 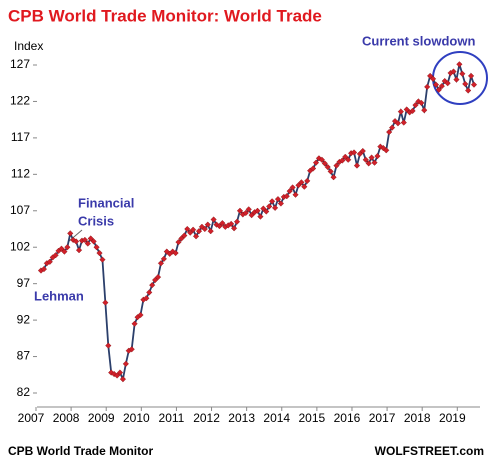 What do you see at coordinates (429, 451) in the screenshot?
I see `footer: WOLFSTREET.com` at bounding box center [429, 451].